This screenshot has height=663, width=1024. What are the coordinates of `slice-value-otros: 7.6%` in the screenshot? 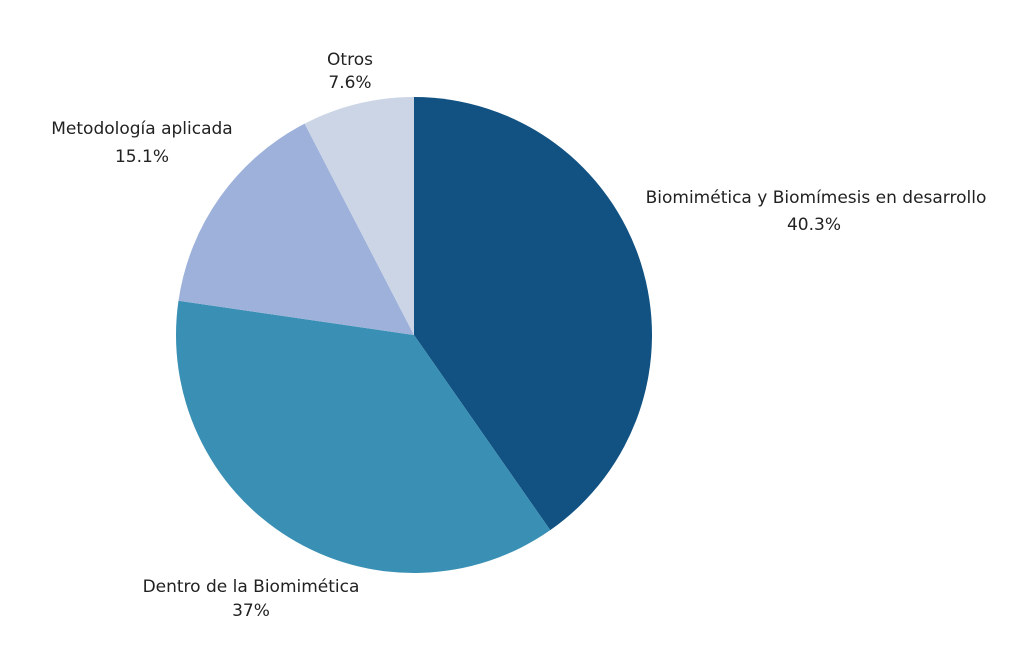 It's located at (349, 83).